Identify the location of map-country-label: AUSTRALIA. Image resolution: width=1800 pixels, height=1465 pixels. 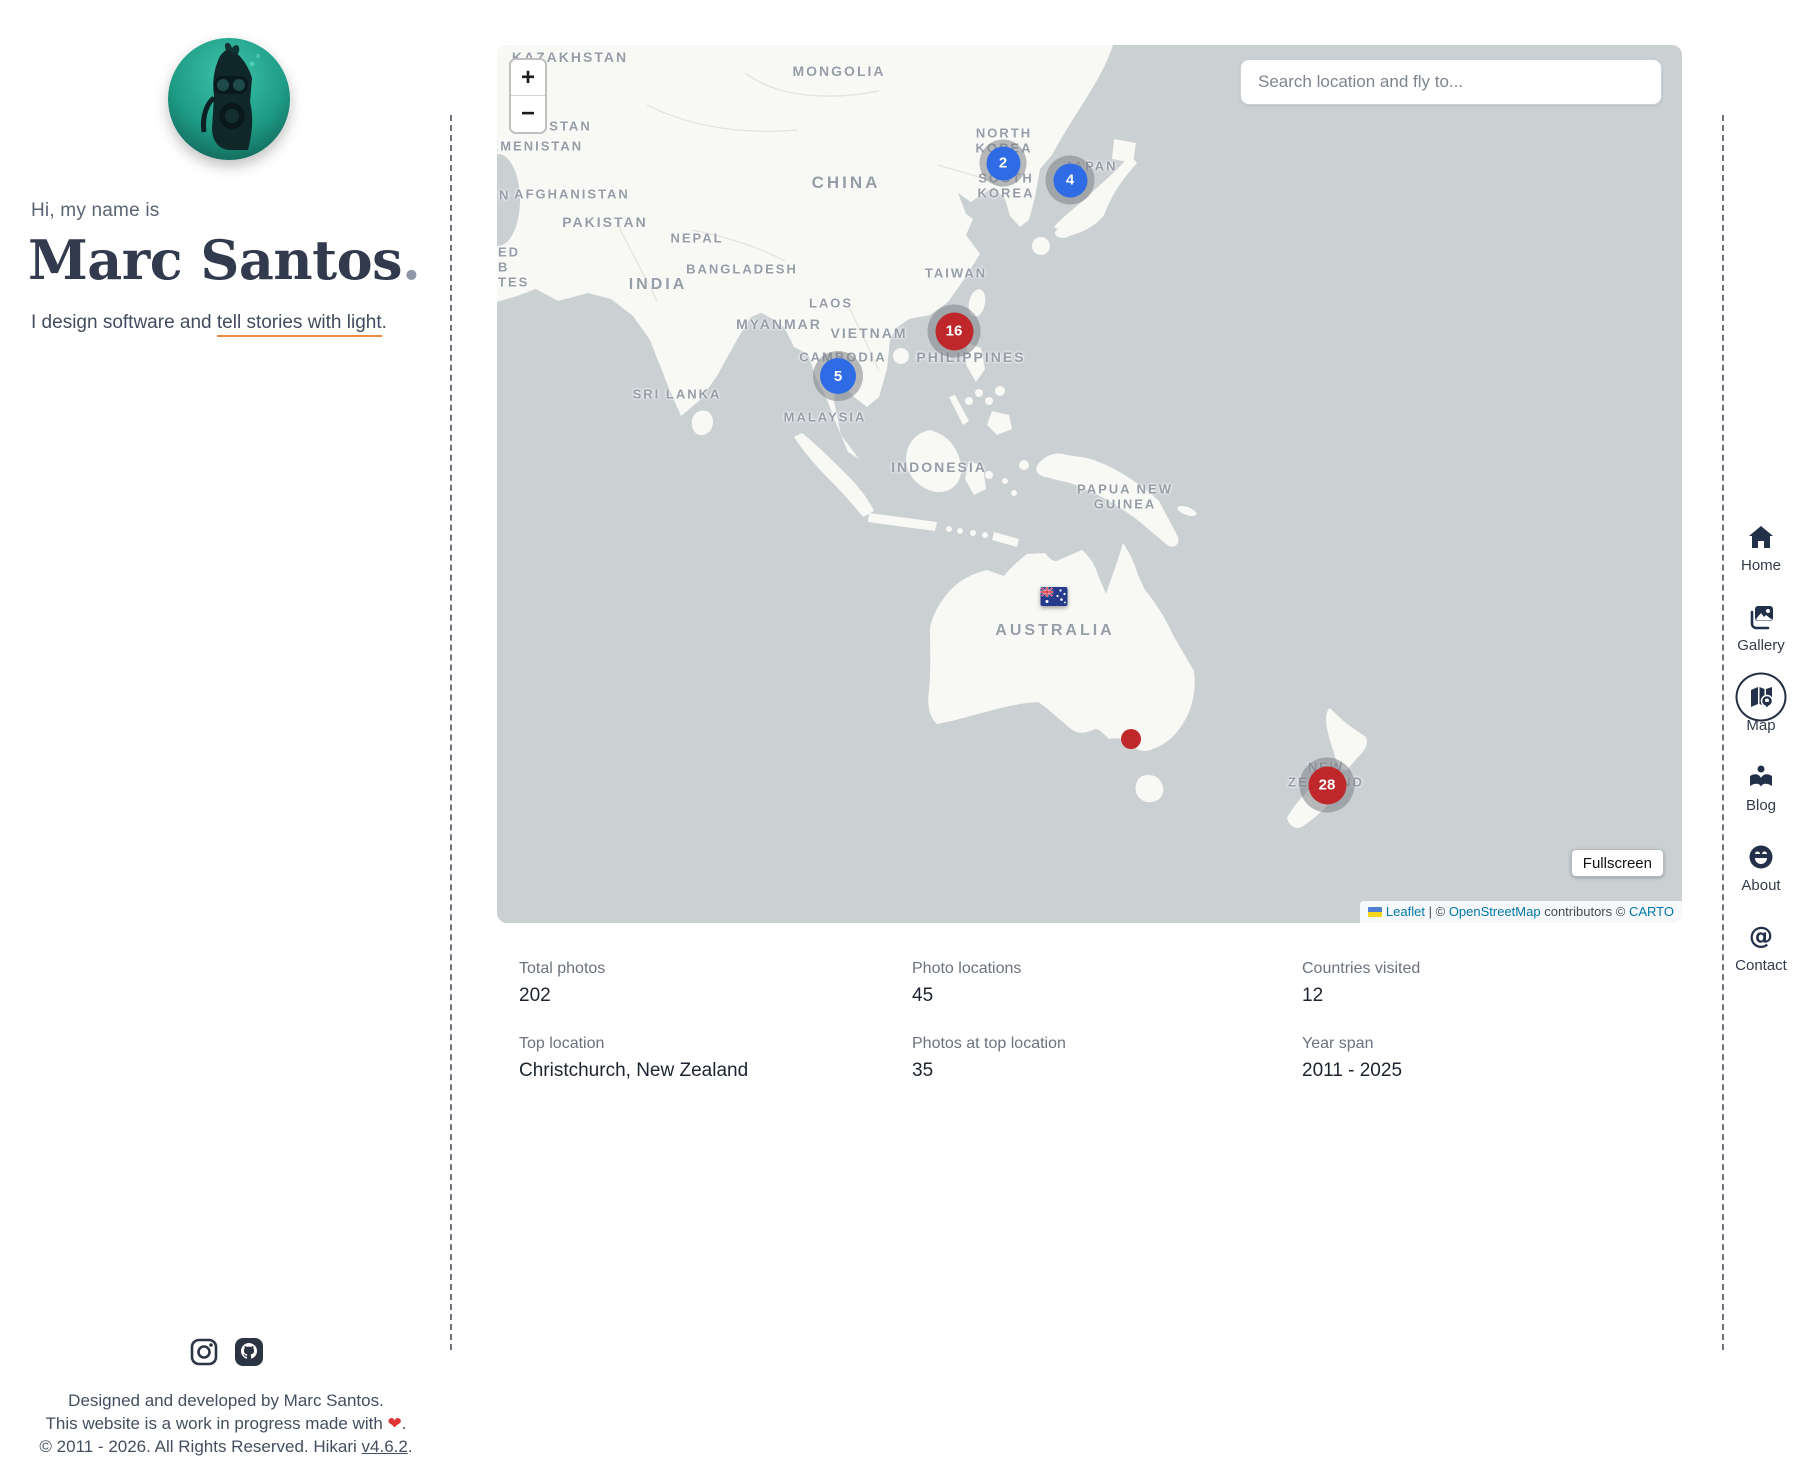
(1055, 630).